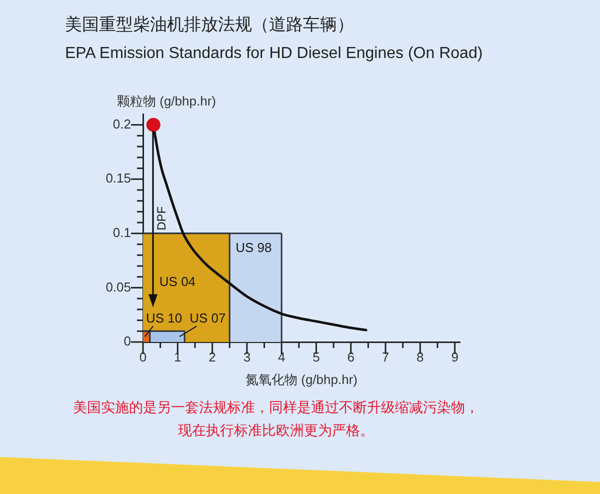 This screenshot has width=600, height=494. I want to click on annotation: DPF, so click(161, 218).